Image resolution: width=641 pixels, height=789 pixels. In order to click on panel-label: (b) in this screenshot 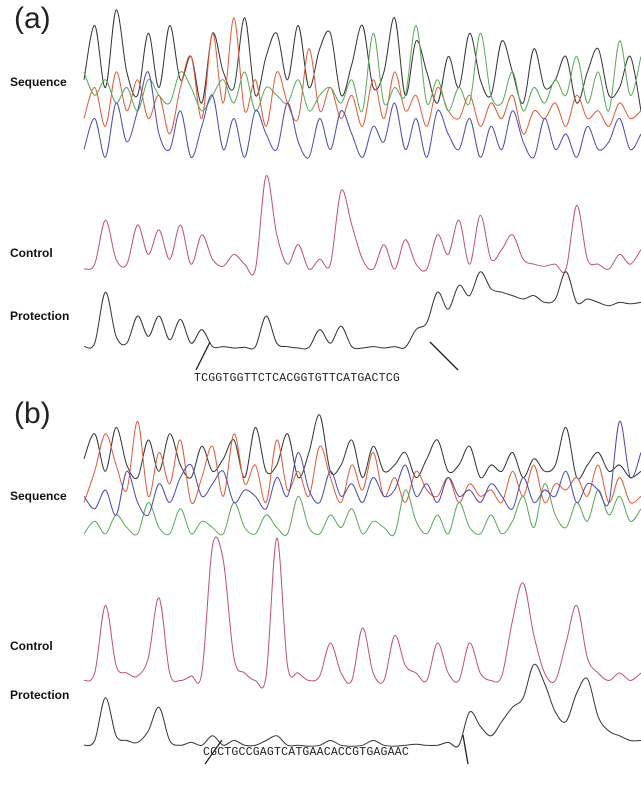, I will do `click(32, 413)`.